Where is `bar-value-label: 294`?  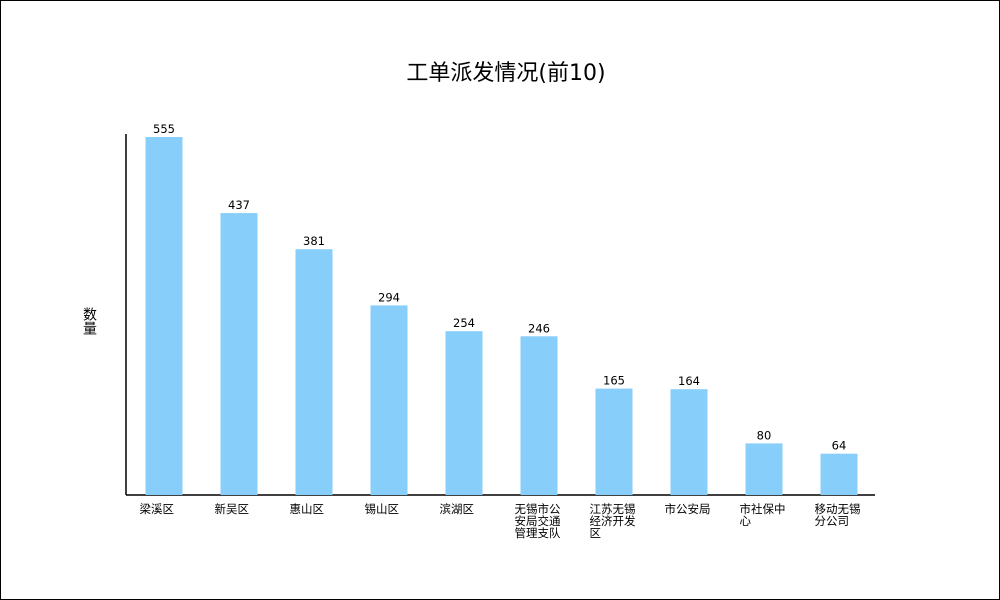
bar-value-label: 294 is located at coordinates (389, 297).